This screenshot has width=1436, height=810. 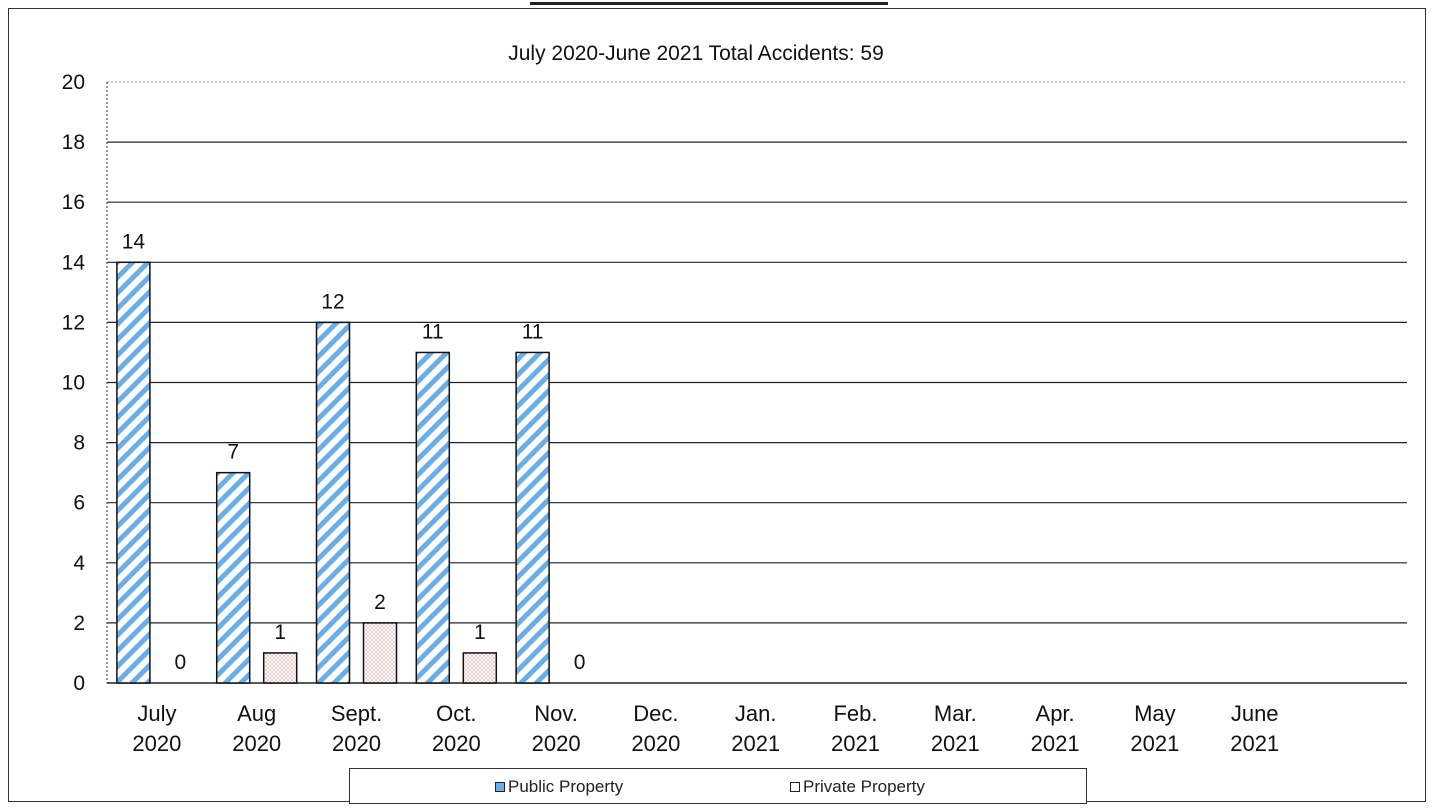 I want to click on x-tick-label: Mar., so click(x=955, y=713).